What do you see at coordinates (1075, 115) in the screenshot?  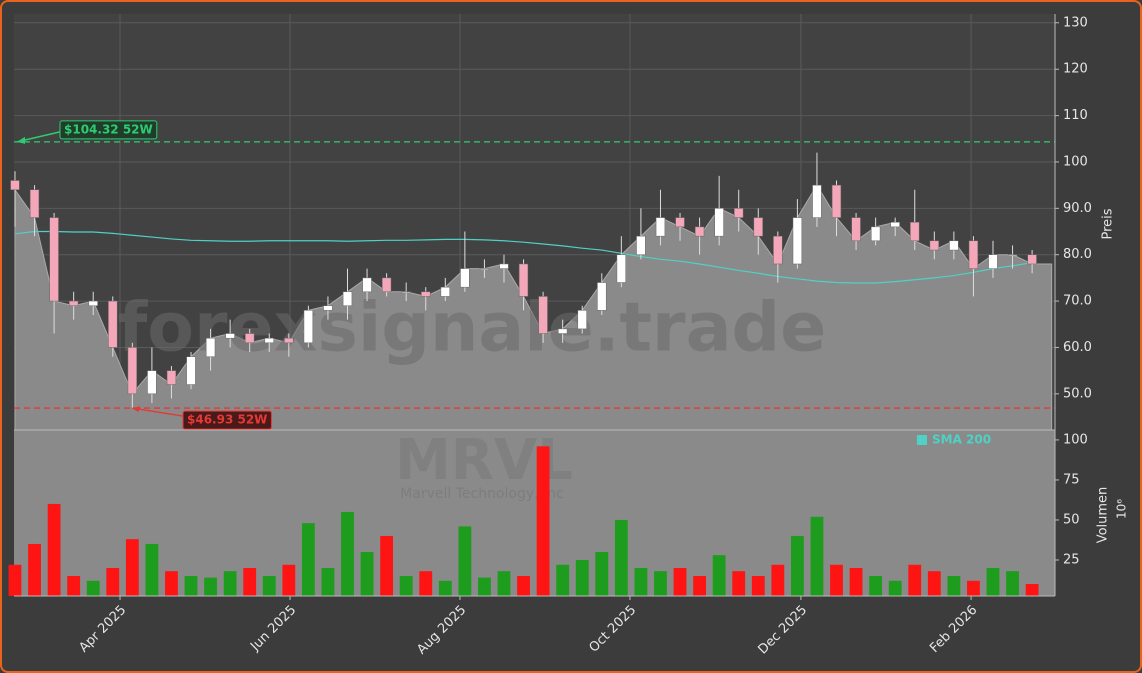 I see `y-tick-label: 110` at bounding box center [1075, 115].